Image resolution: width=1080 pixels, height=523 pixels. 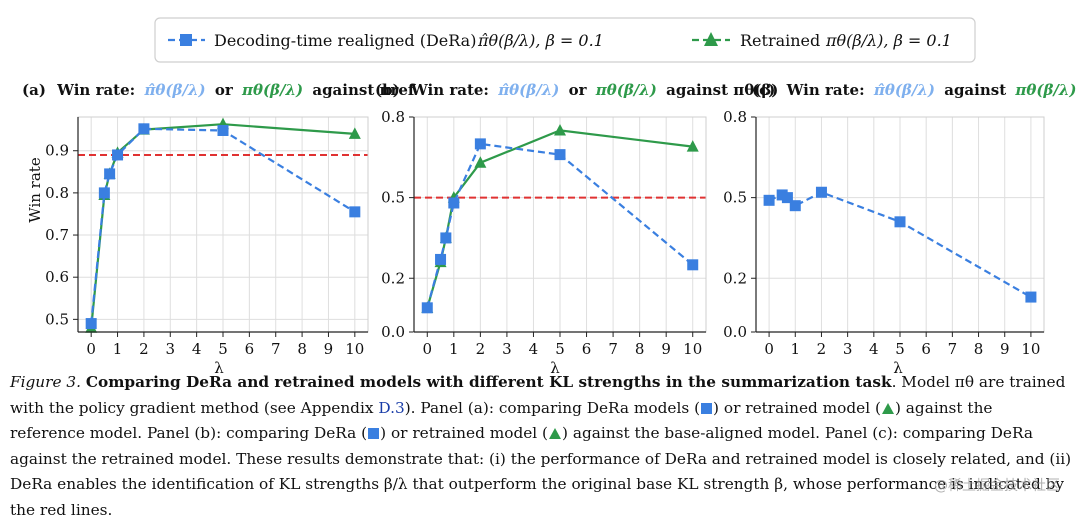 What do you see at coordinates (345, 40) in the screenshot?
I see `legend-dera-label: Decoding-time realigned (DeRa)` at bounding box center [345, 40].